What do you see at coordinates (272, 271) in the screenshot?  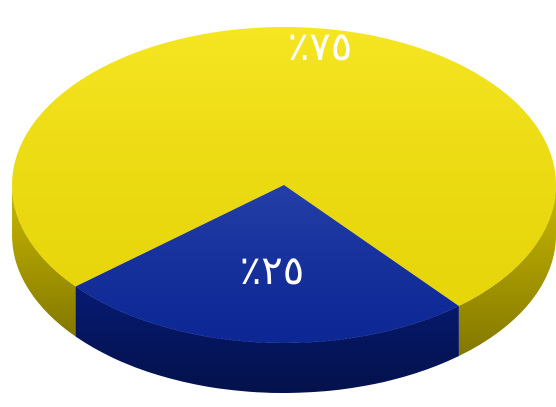 I see `slice-label-1: ٢٥٪` at bounding box center [272, 271].